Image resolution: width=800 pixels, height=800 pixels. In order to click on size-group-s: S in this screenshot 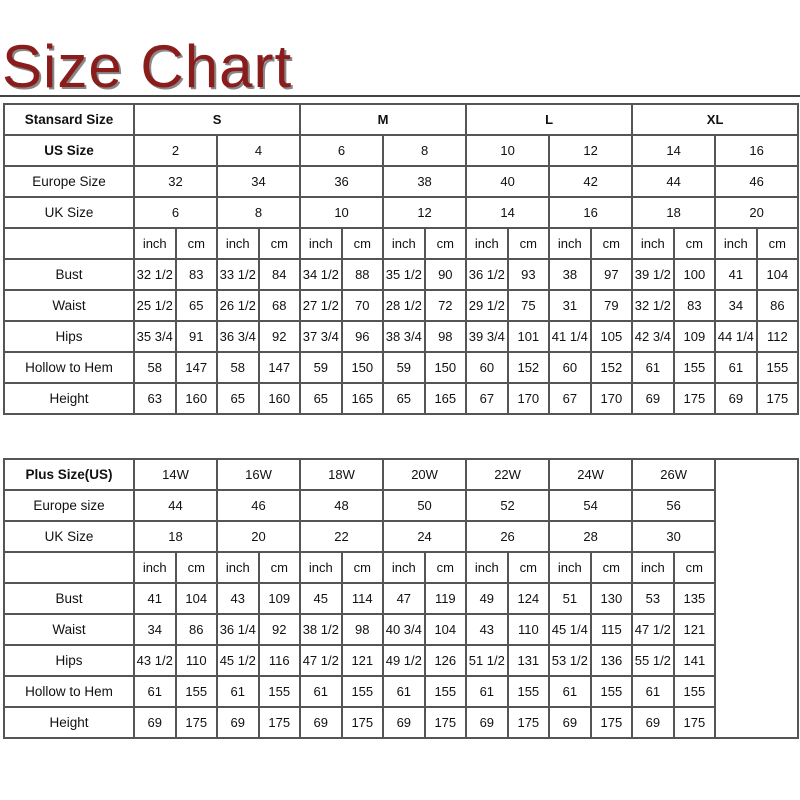, I will do `click(217, 119)`.